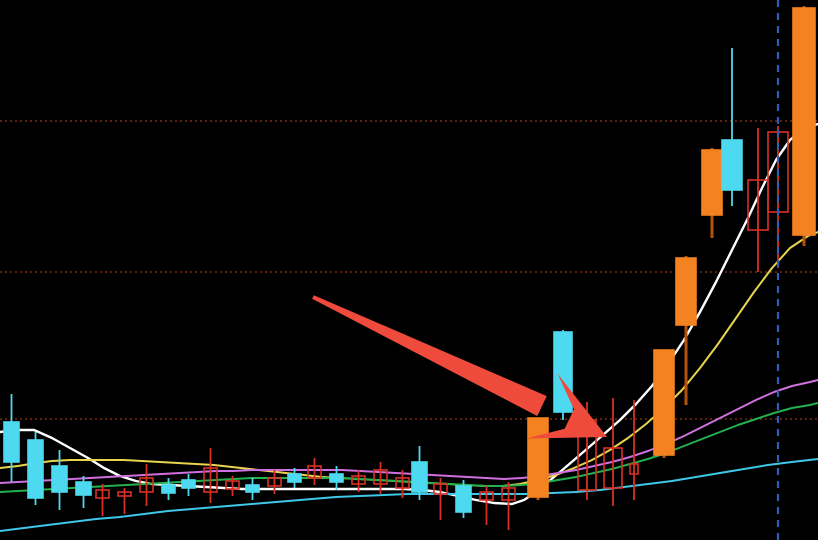  I want to click on arrow-head, so click(566, 406).